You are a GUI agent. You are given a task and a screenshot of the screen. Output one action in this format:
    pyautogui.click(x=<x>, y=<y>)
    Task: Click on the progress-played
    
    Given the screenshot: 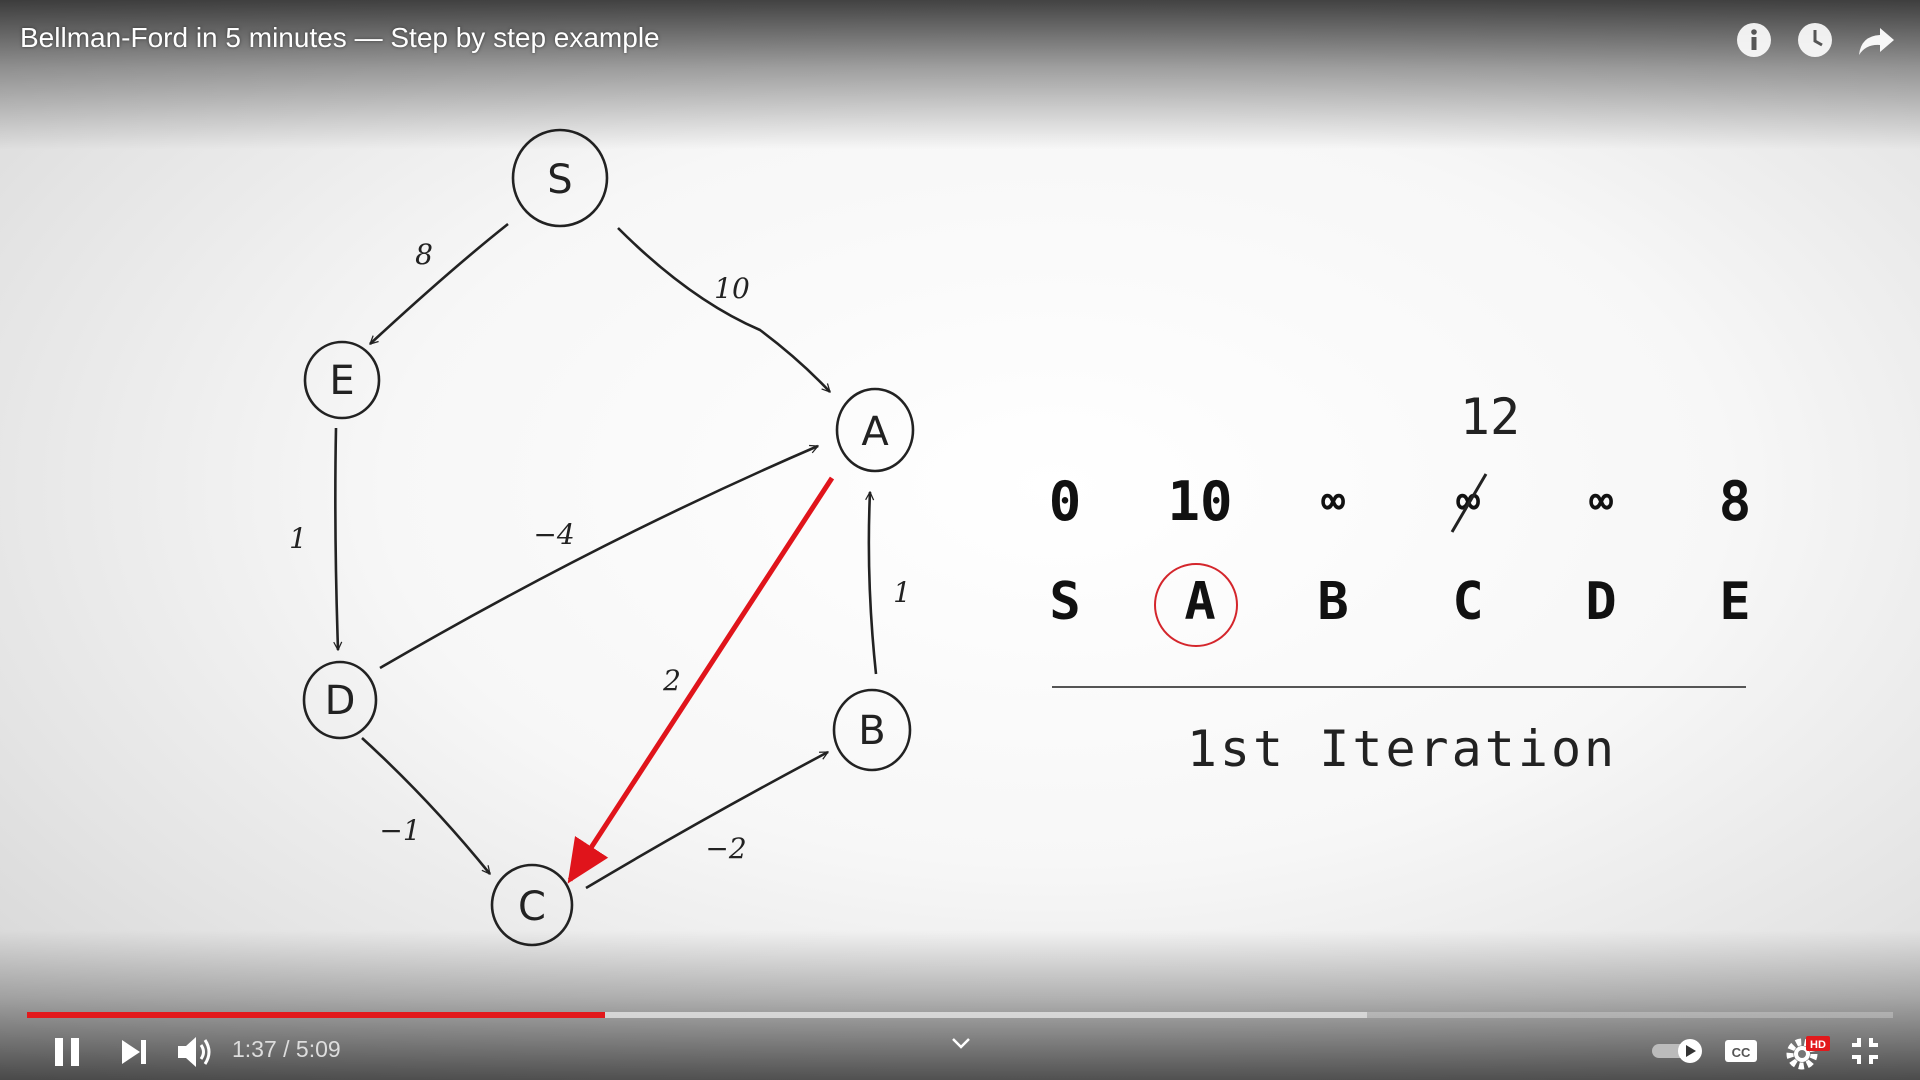 What is the action you would take?
    pyautogui.click(x=316, y=1015)
    